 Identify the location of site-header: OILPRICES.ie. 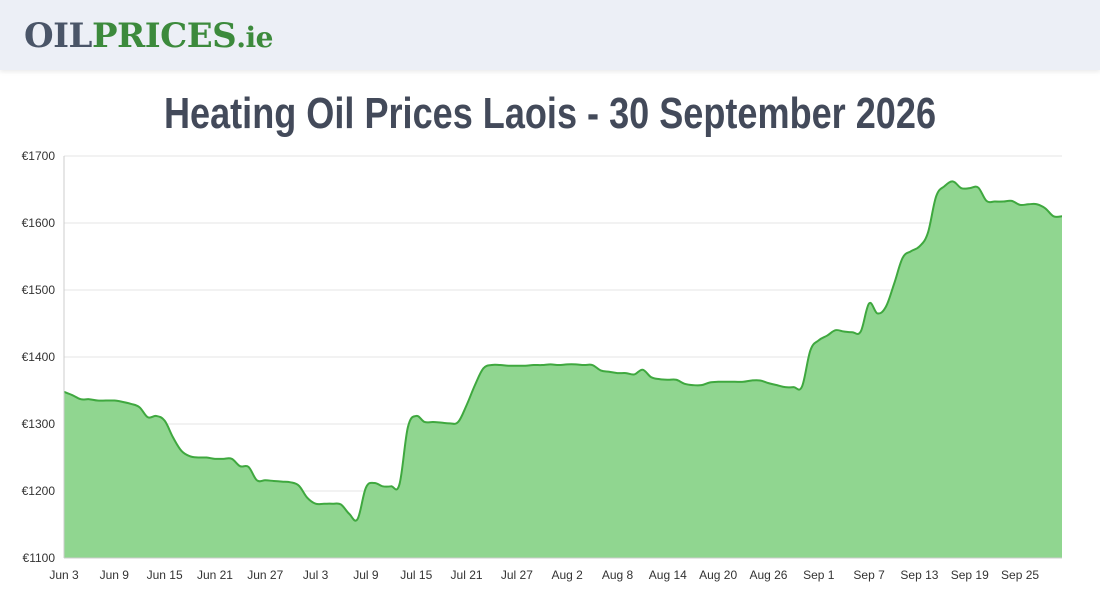
(550, 35).